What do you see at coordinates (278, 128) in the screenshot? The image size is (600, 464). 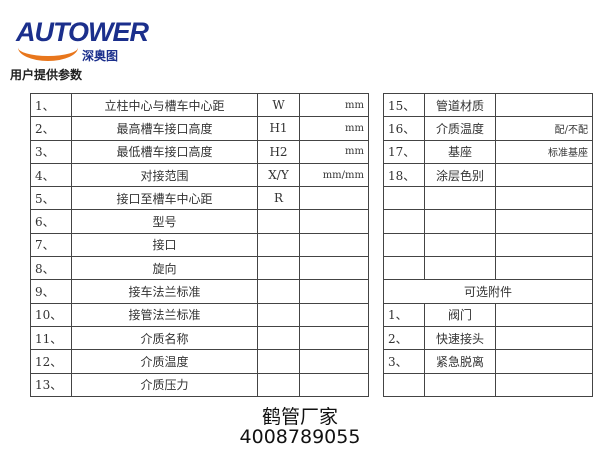 I see `table-cell: H1` at bounding box center [278, 128].